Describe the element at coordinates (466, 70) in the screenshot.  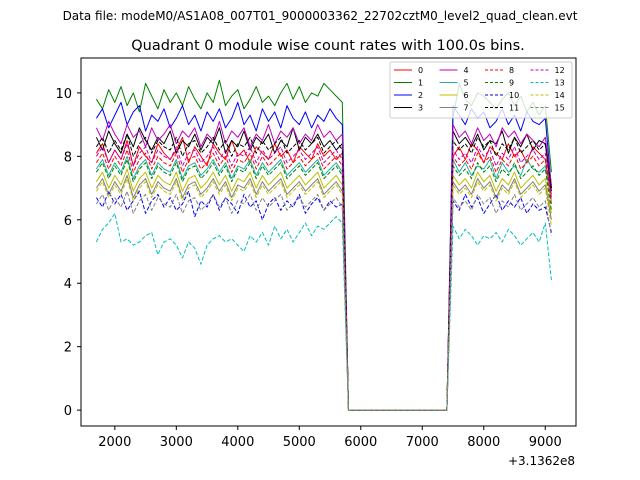
I see `legend-label-4: 4` at that location.